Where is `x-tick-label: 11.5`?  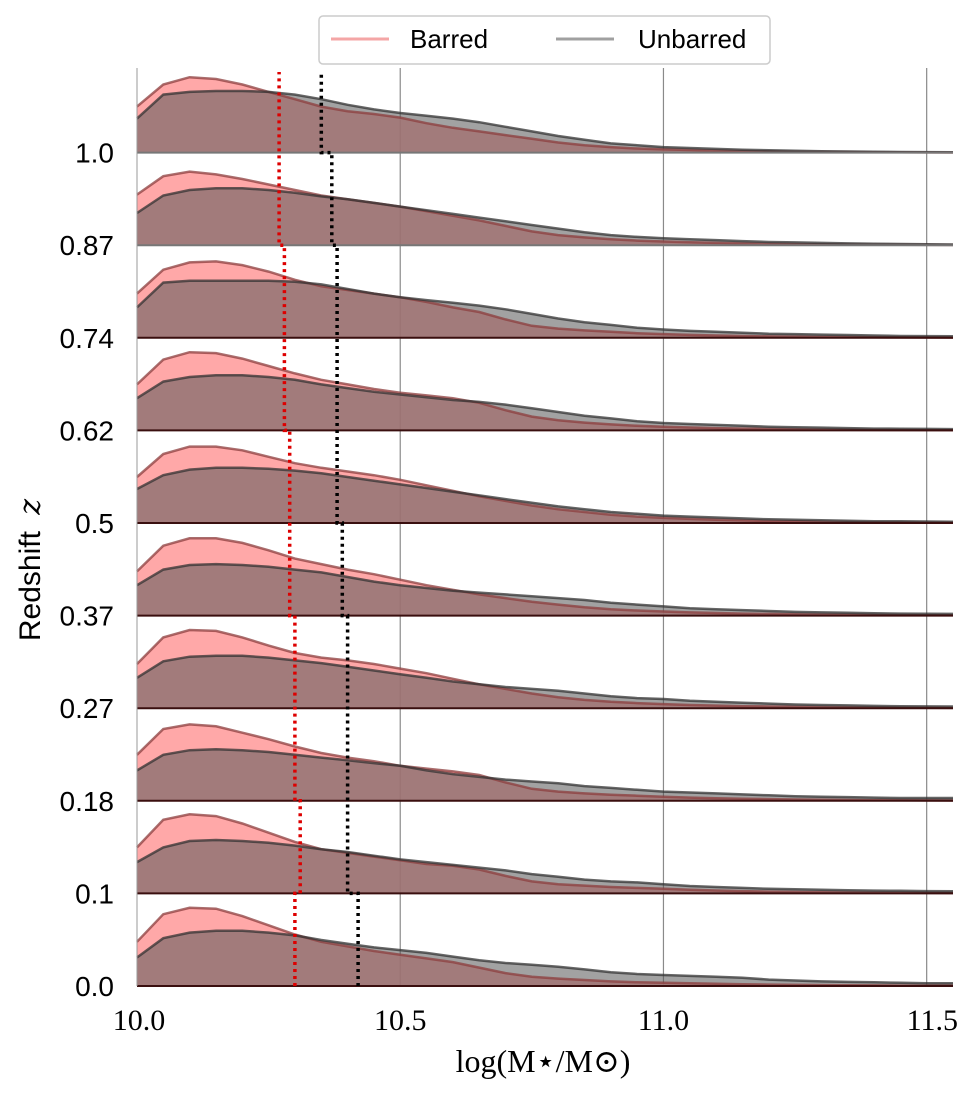
x-tick-label: 11.5 is located at coordinates (932, 1020).